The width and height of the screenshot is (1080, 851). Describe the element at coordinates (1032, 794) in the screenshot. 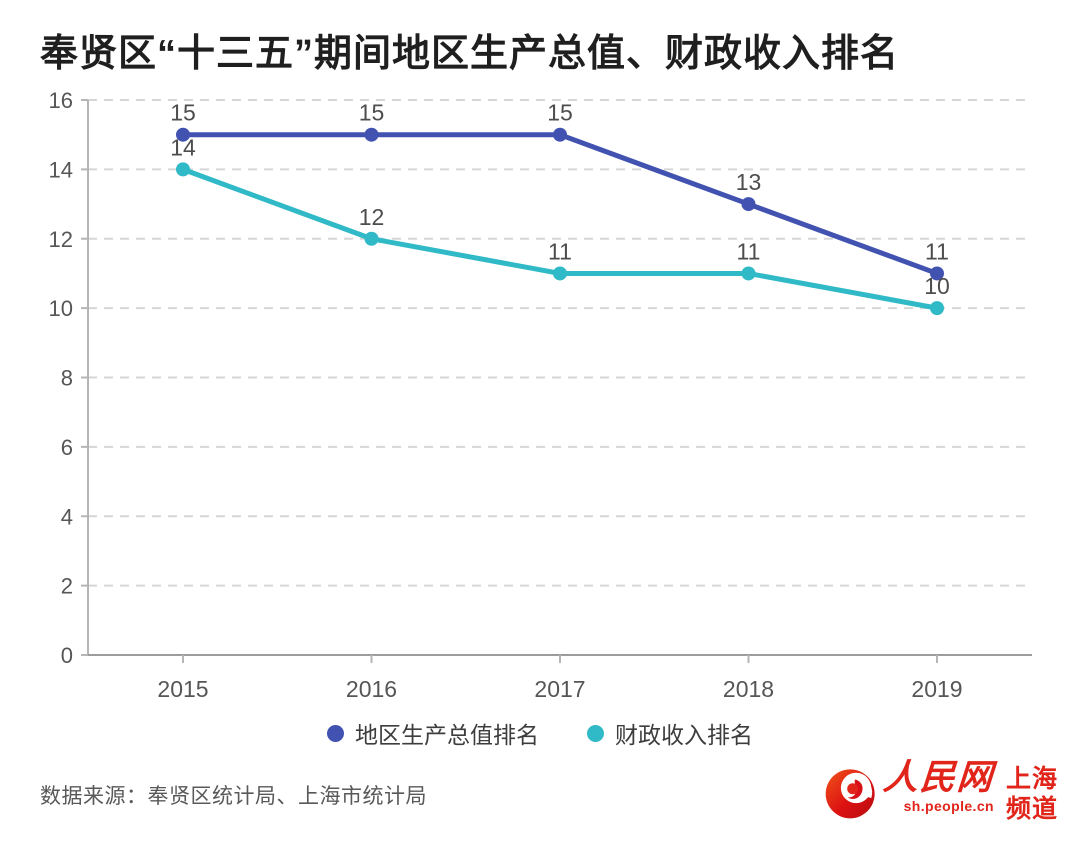

I see `brand-channel-label: 上海 频道` at that location.